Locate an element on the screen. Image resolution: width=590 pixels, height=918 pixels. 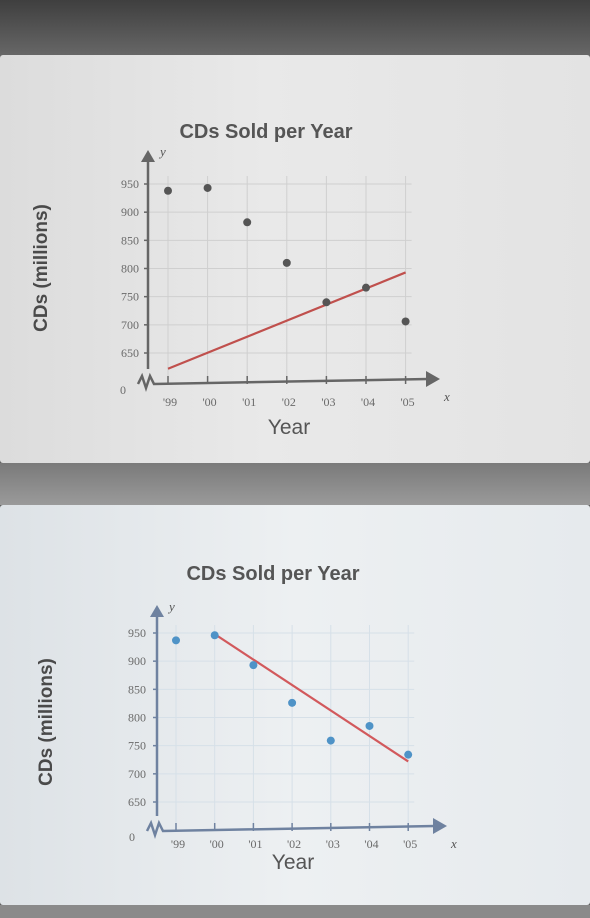
top-band is located at coordinates (295, 30).